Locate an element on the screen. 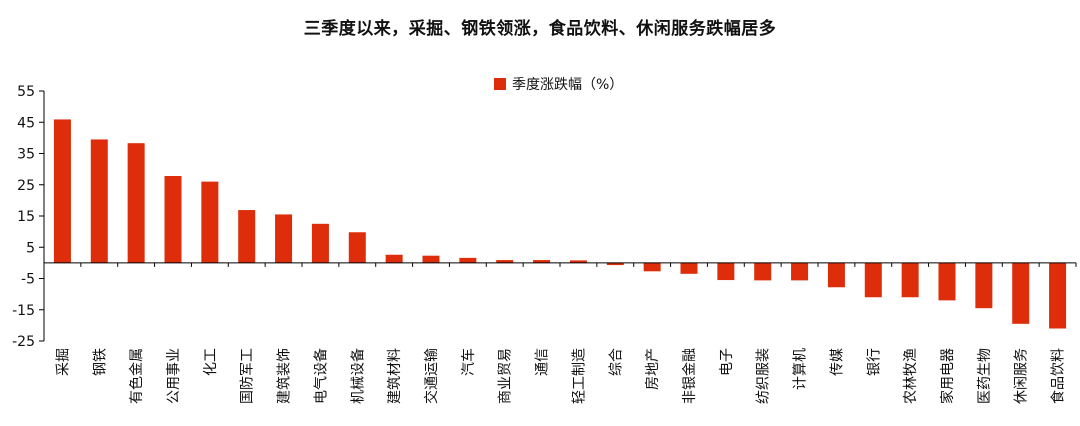  category-label: 食品饮料 is located at coordinates (1058, 376).